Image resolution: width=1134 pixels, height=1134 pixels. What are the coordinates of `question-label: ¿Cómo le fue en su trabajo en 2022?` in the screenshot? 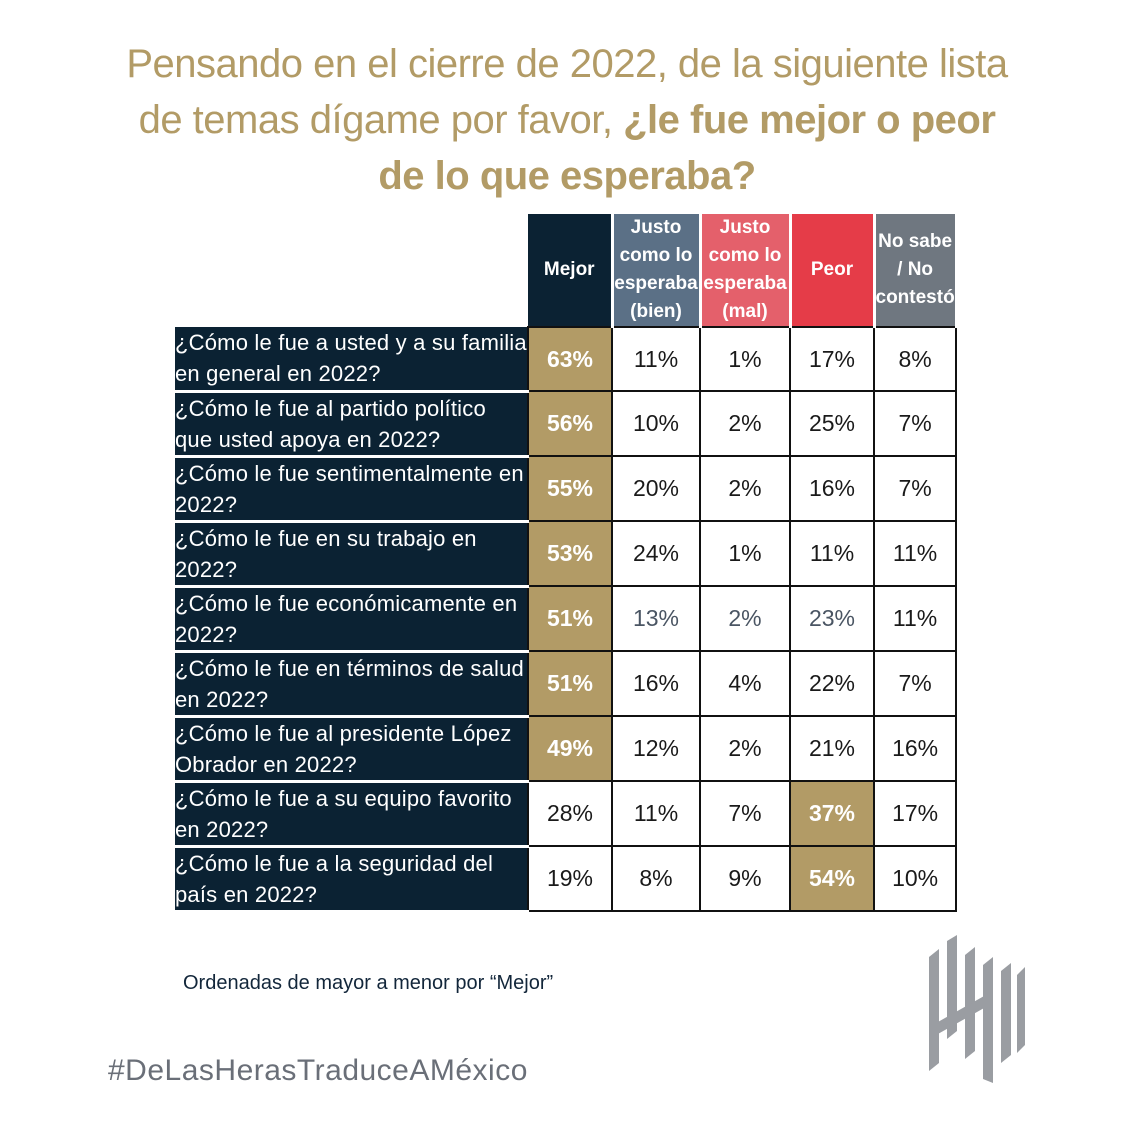 It's located at (351, 554).